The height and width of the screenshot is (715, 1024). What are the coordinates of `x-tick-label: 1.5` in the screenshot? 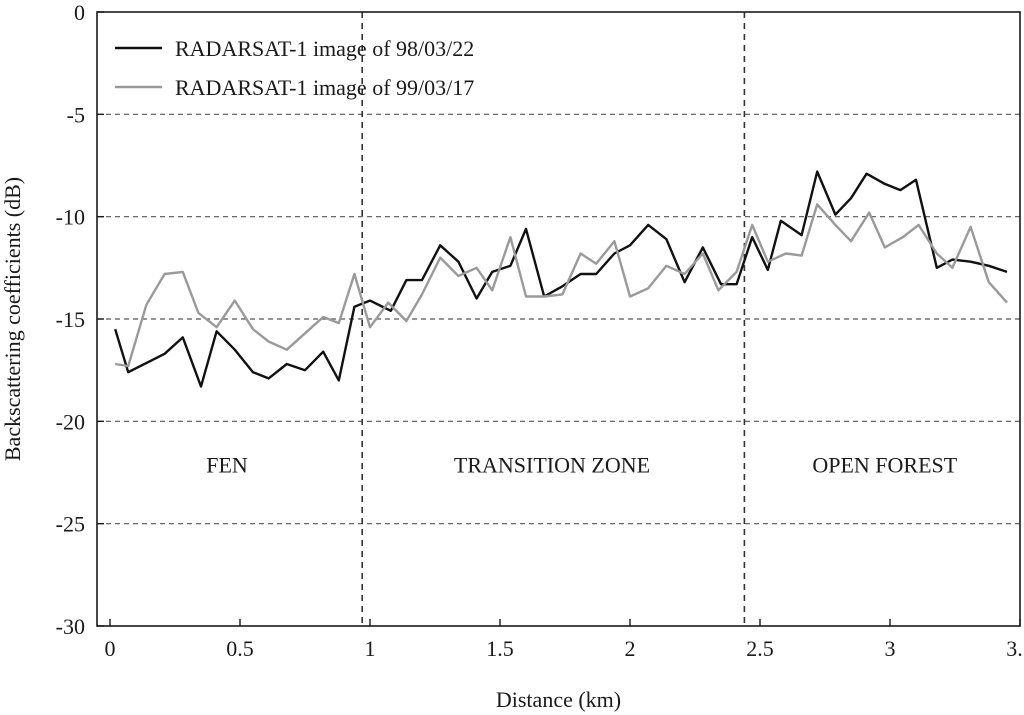 It's located at (500, 648).